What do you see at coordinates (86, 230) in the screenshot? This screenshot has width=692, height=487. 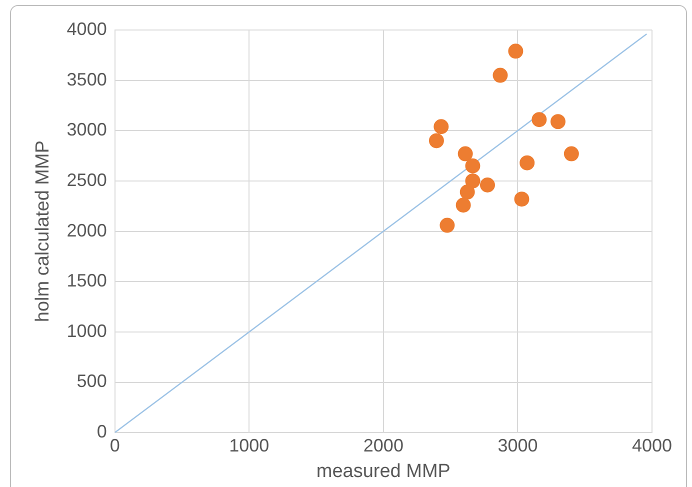 I see `y-tick-label: 2000` at bounding box center [86, 230].